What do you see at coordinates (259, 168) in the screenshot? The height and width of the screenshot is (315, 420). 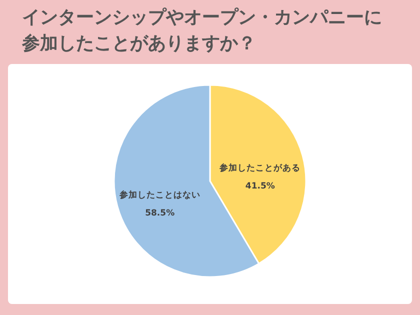 I see `slice-label: 参加したことがある` at bounding box center [259, 168].